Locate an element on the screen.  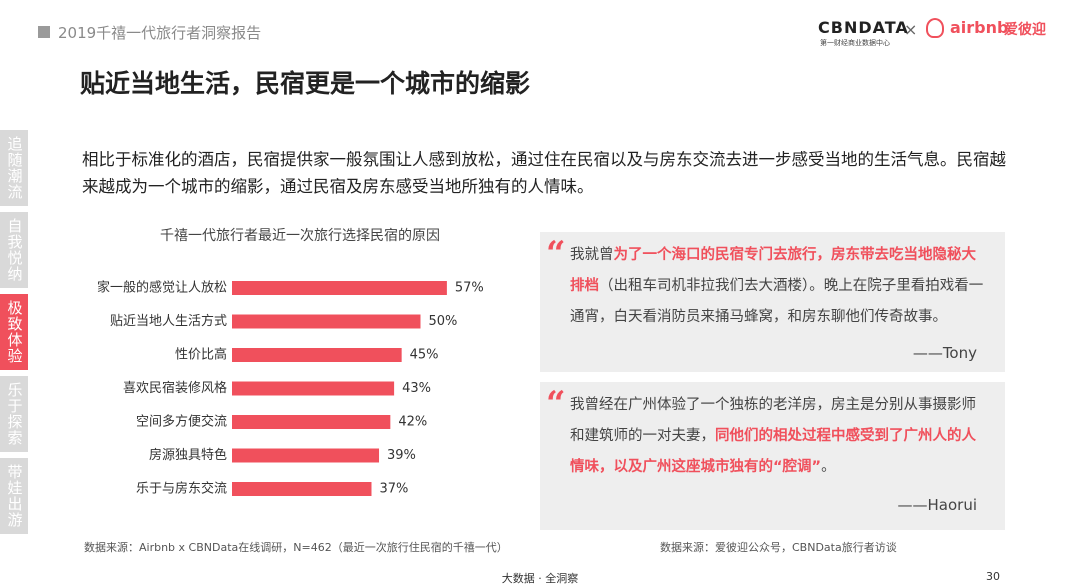
value-label: 39% is located at coordinates (401, 455).